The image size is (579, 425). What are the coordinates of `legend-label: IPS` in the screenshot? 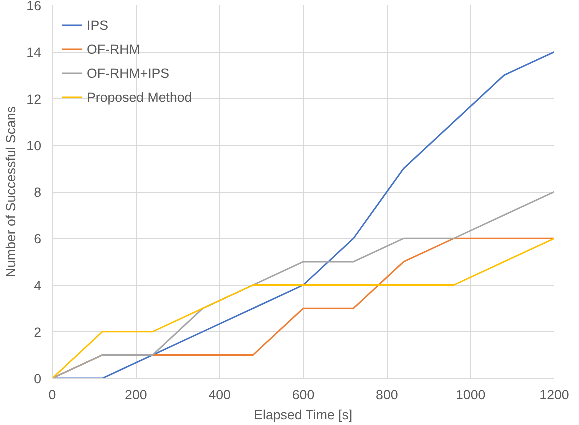 It's located at (97, 25).